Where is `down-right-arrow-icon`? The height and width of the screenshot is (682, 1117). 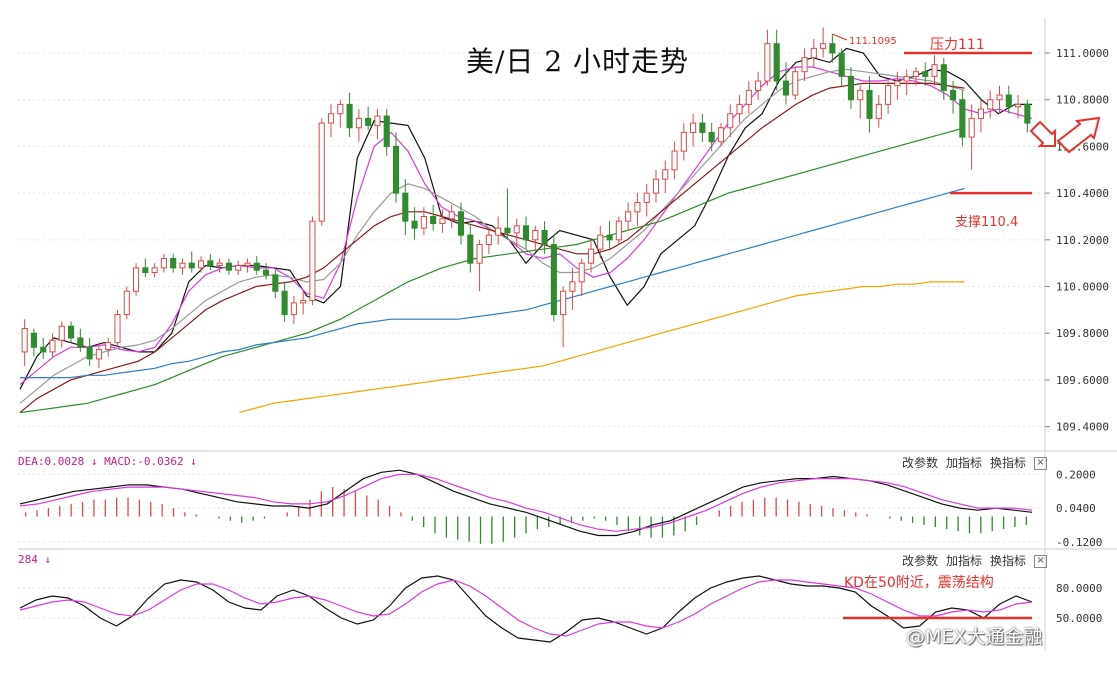
down-right-arrow-icon is located at coordinates (1042, 133).